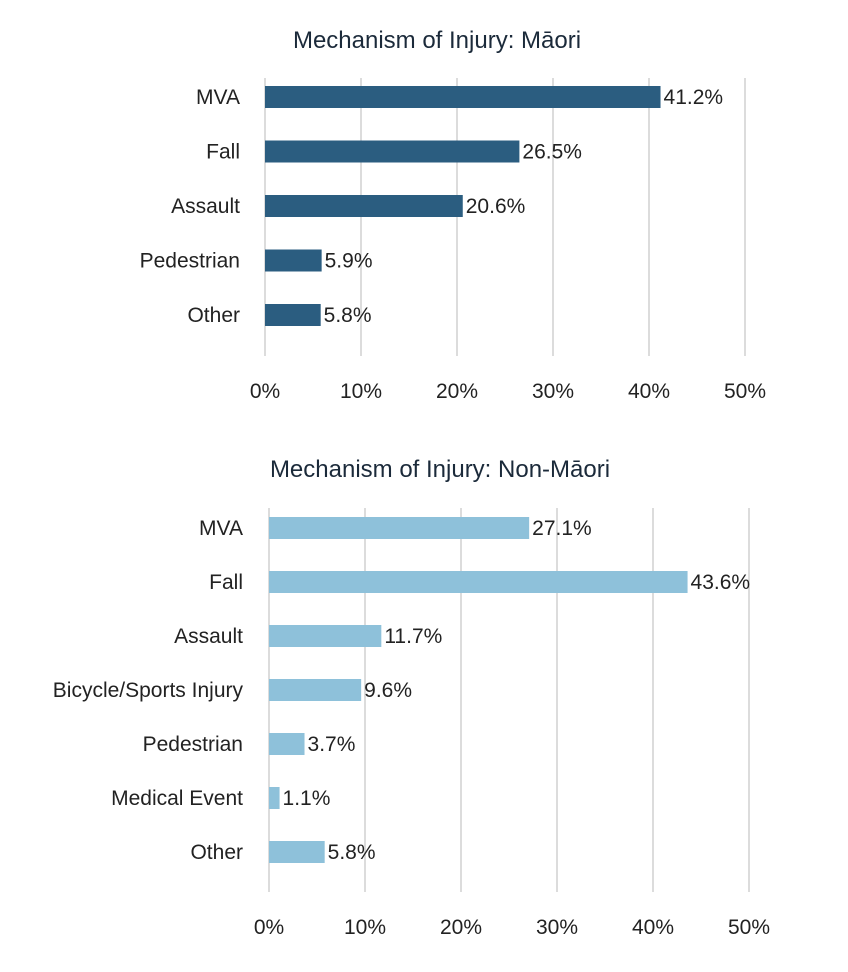 This screenshot has width=848, height=972. I want to click on category-label: Bicycle/Sports Injury, so click(148, 690).